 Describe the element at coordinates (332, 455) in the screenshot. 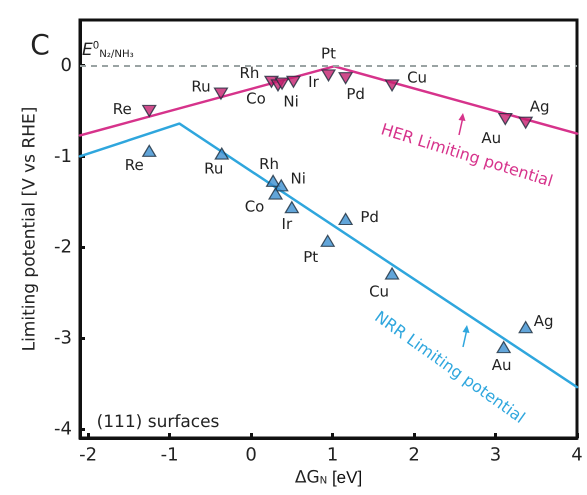

I see `x-tick-label: 1` at that location.